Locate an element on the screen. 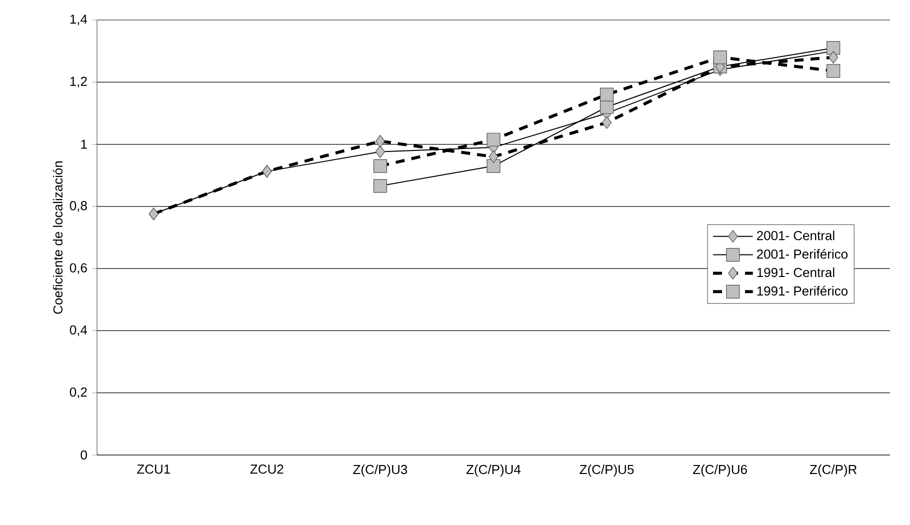 The image size is (910, 525). x-tick-label: Z(C/P)U5 is located at coordinates (607, 470).